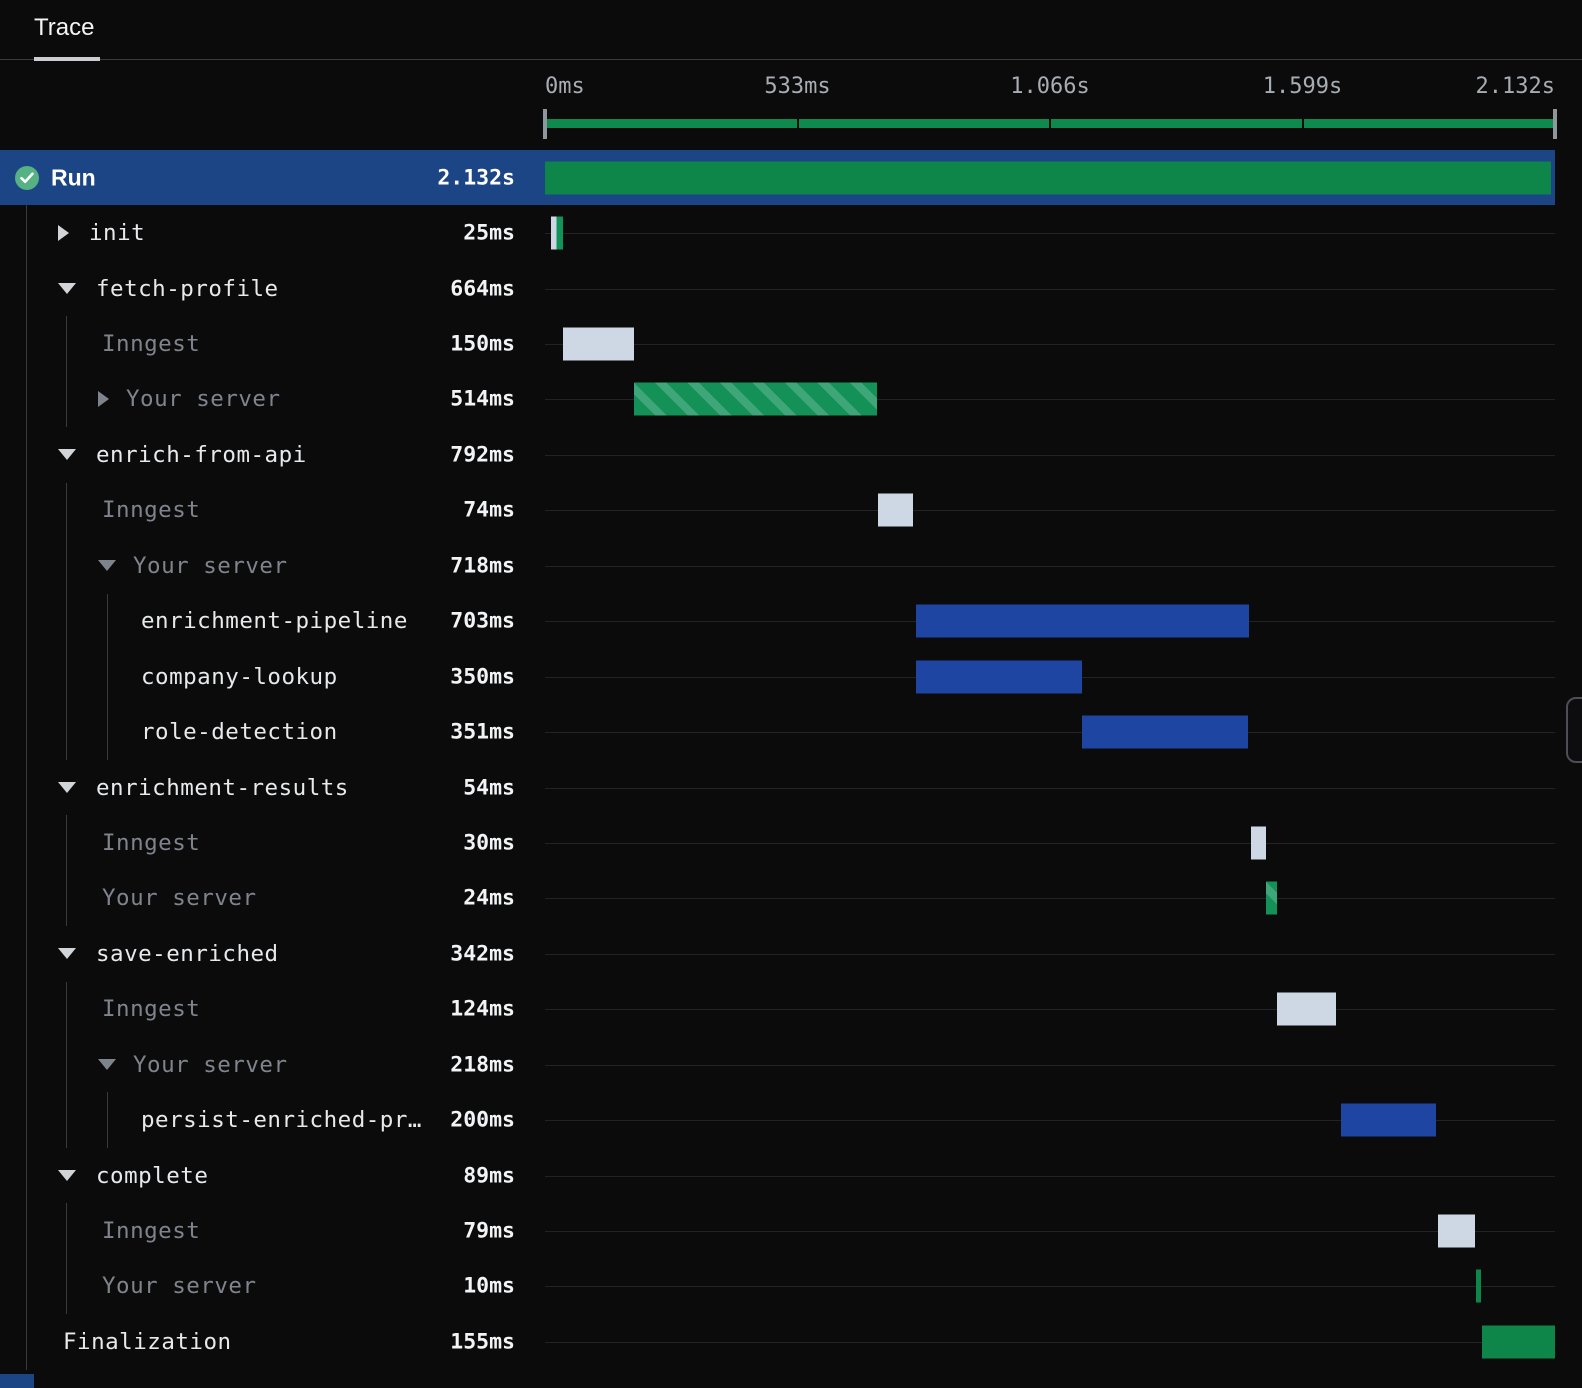 The width and height of the screenshot is (1582, 1388). Describe the element at coordinates (791, 1175) in the screenshot. I see `trace-row: complete 89ms` at that location.